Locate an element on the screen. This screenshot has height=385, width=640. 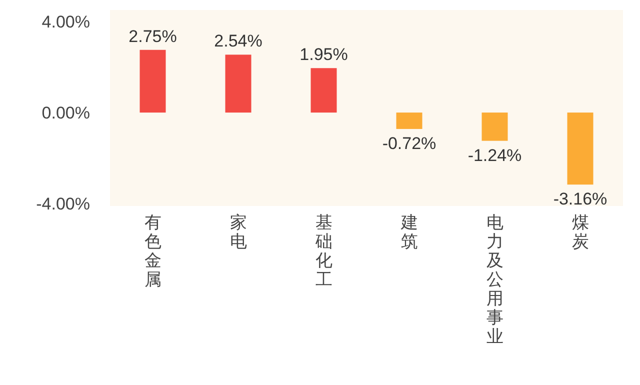
x-tick-label: 建筑 is located at coordinates (409, 232).